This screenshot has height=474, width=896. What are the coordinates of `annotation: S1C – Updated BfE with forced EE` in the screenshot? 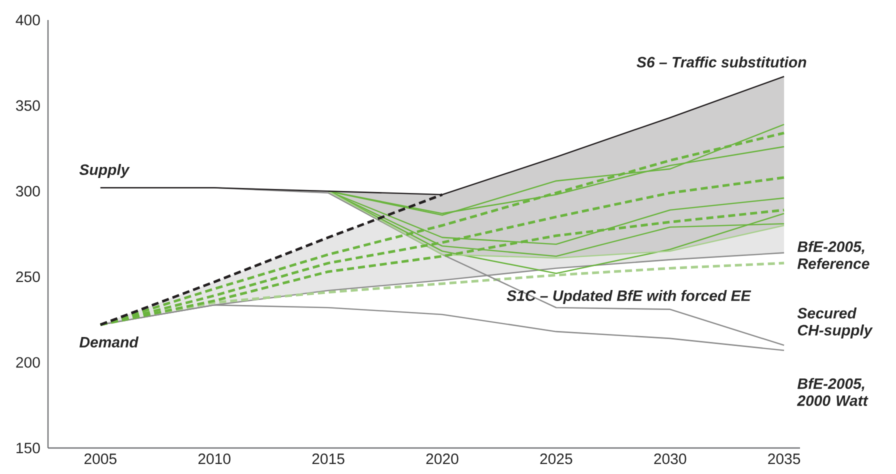 It's located at (629, 297).